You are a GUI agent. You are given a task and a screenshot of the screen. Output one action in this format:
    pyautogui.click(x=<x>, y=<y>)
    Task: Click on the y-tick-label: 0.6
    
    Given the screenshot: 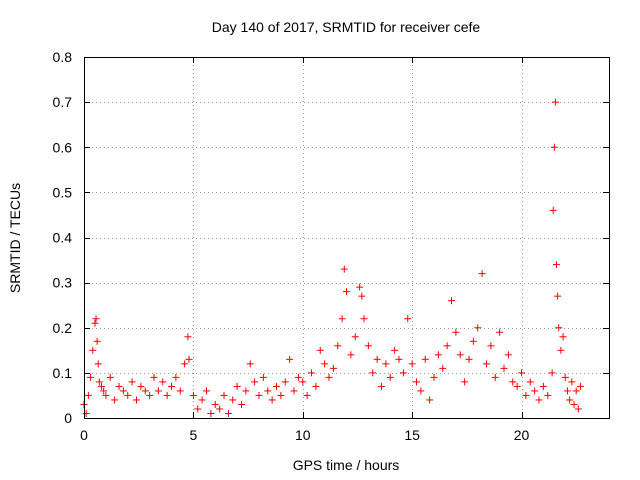 What is the action you would take?
    pyautogui.click(x=63, y=147)
    